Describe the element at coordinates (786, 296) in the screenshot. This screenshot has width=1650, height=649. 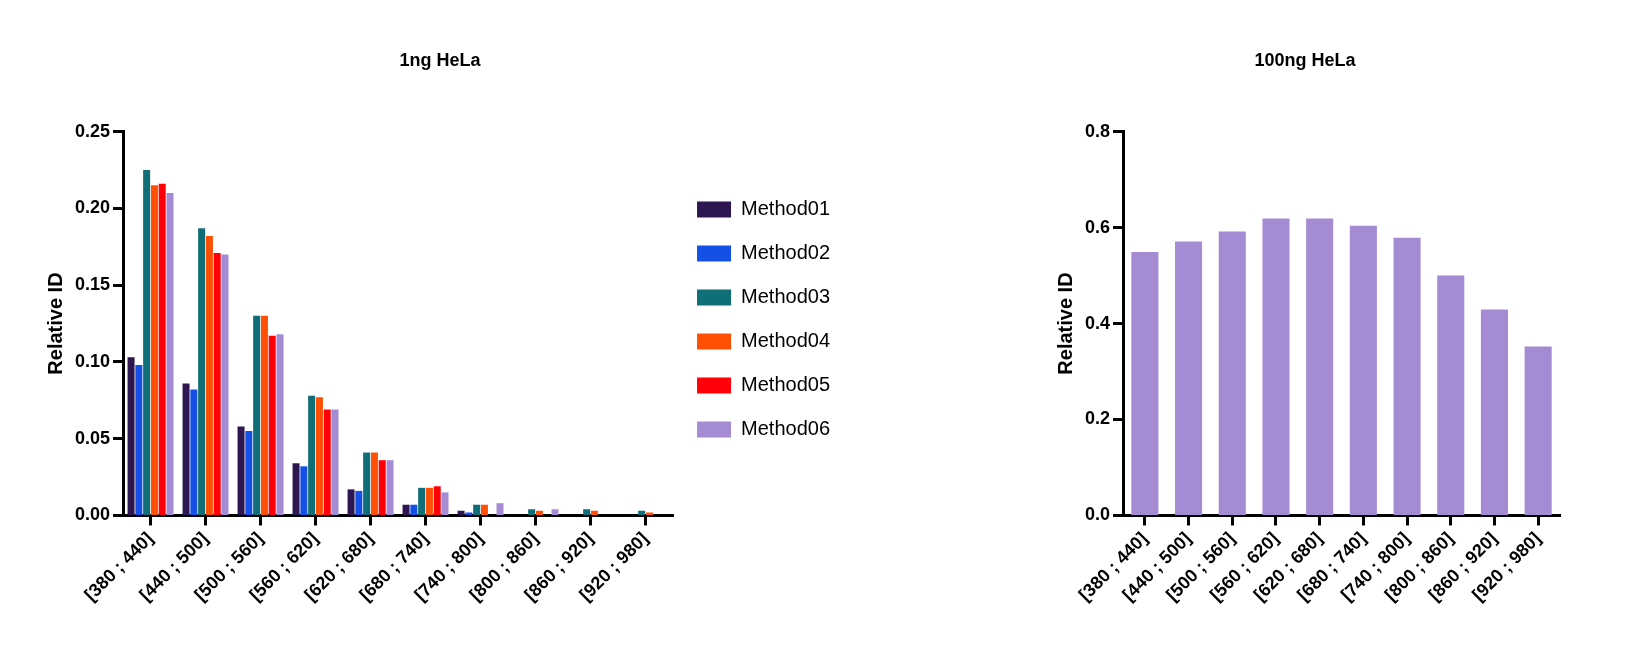
I see `legend-label: Method03` at that location.